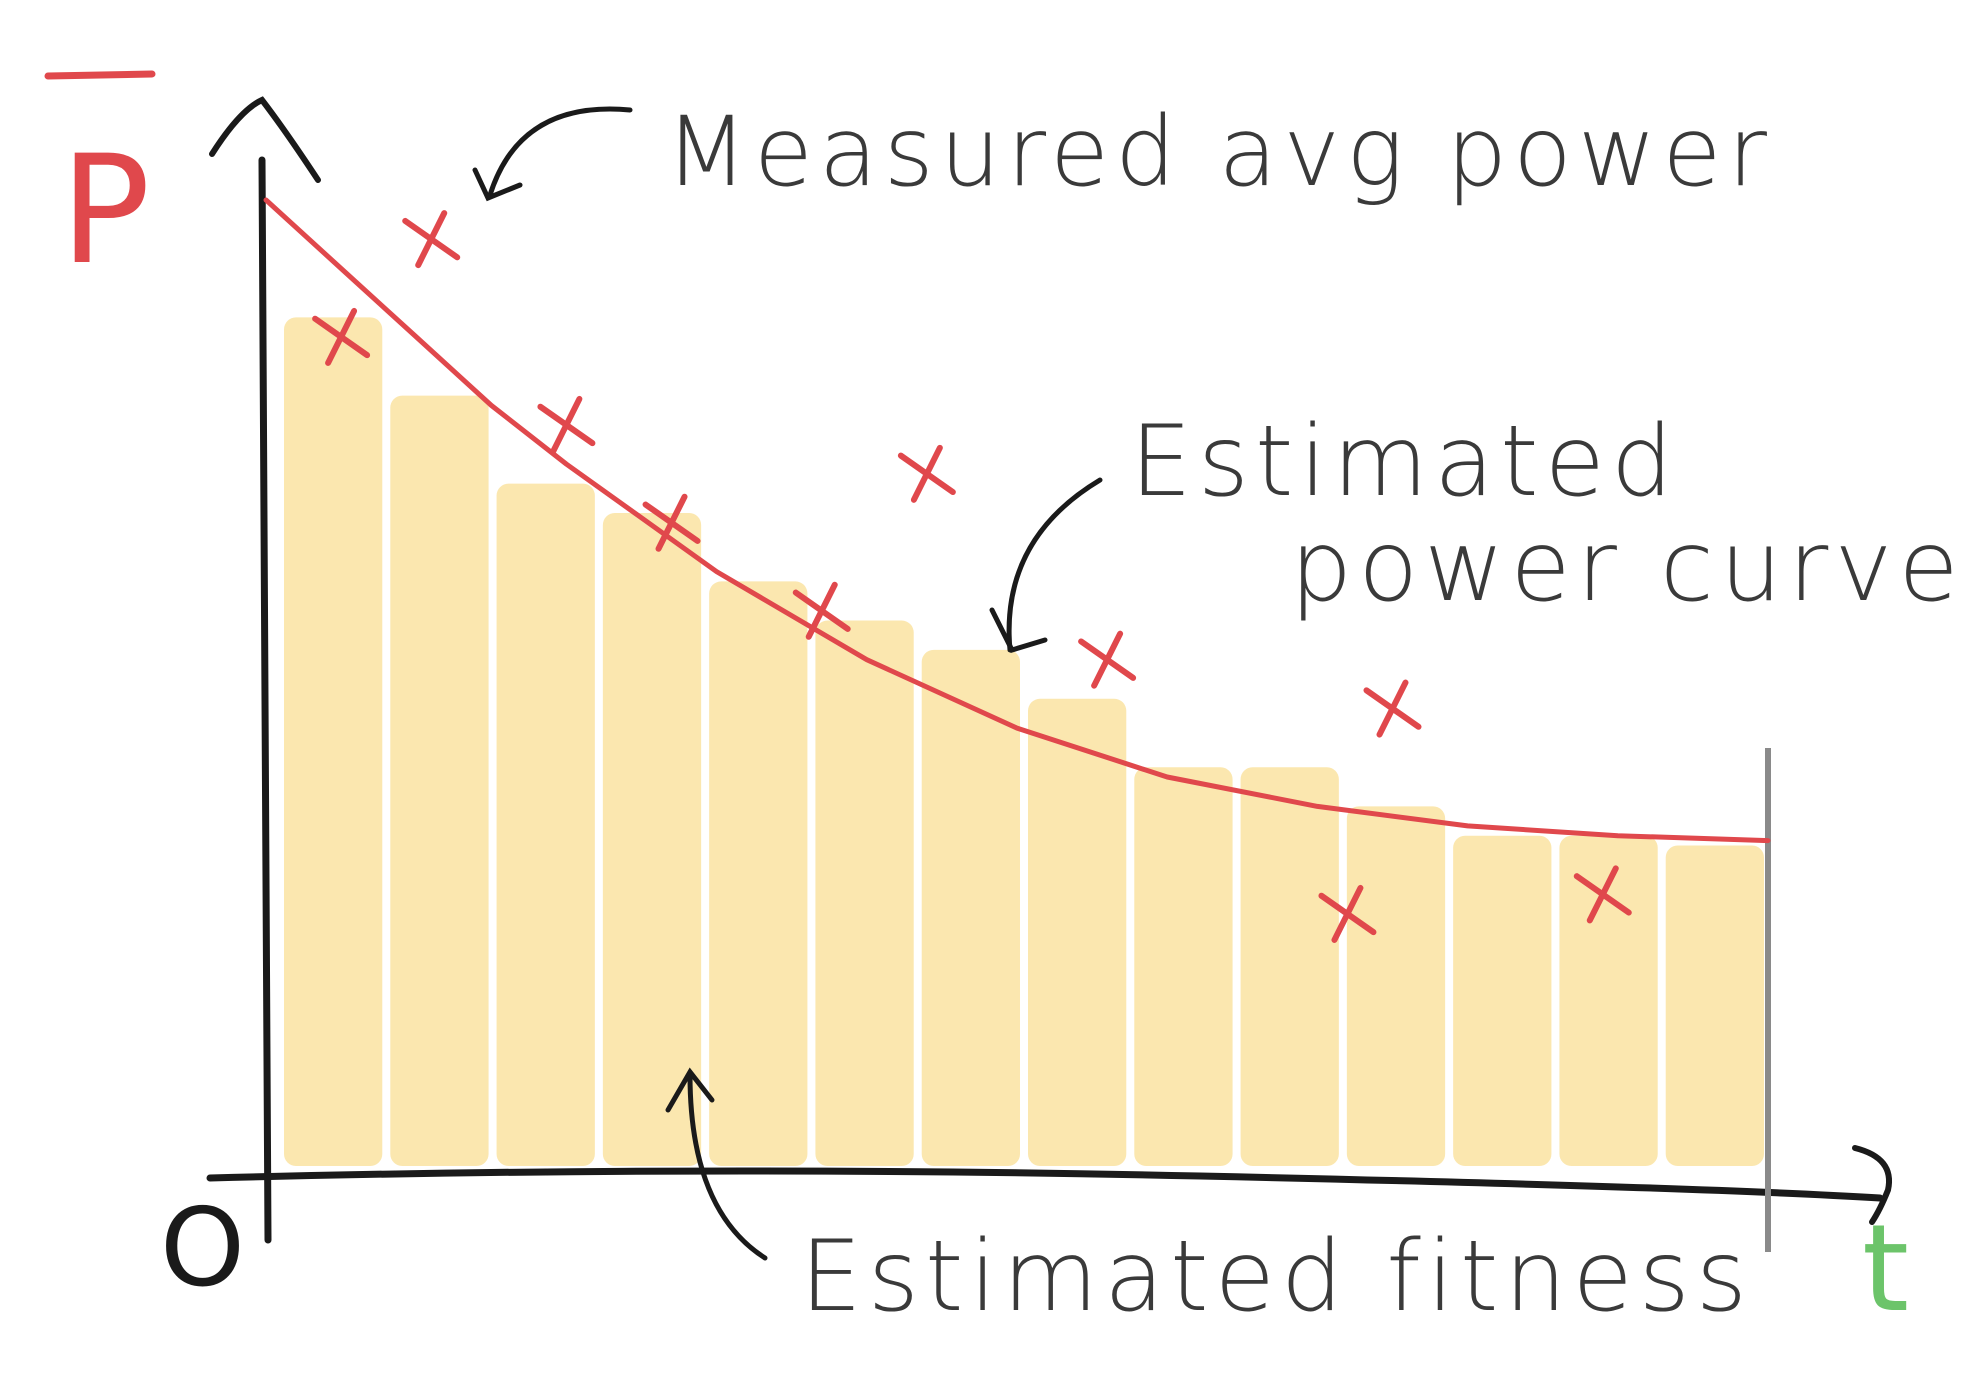  I want to click on x-axis-label: t, so click(1885, 1269).